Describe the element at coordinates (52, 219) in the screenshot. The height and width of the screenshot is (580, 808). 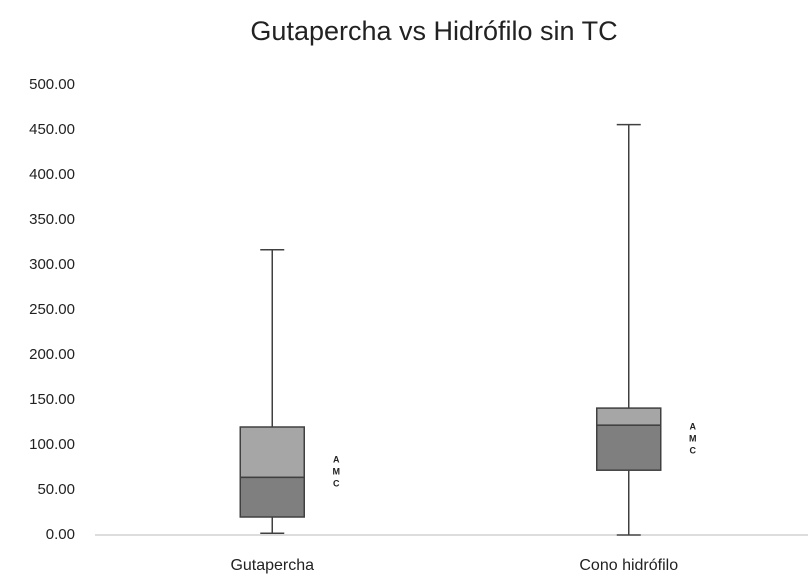
I see `y-tick-label: 350.00` at that location.